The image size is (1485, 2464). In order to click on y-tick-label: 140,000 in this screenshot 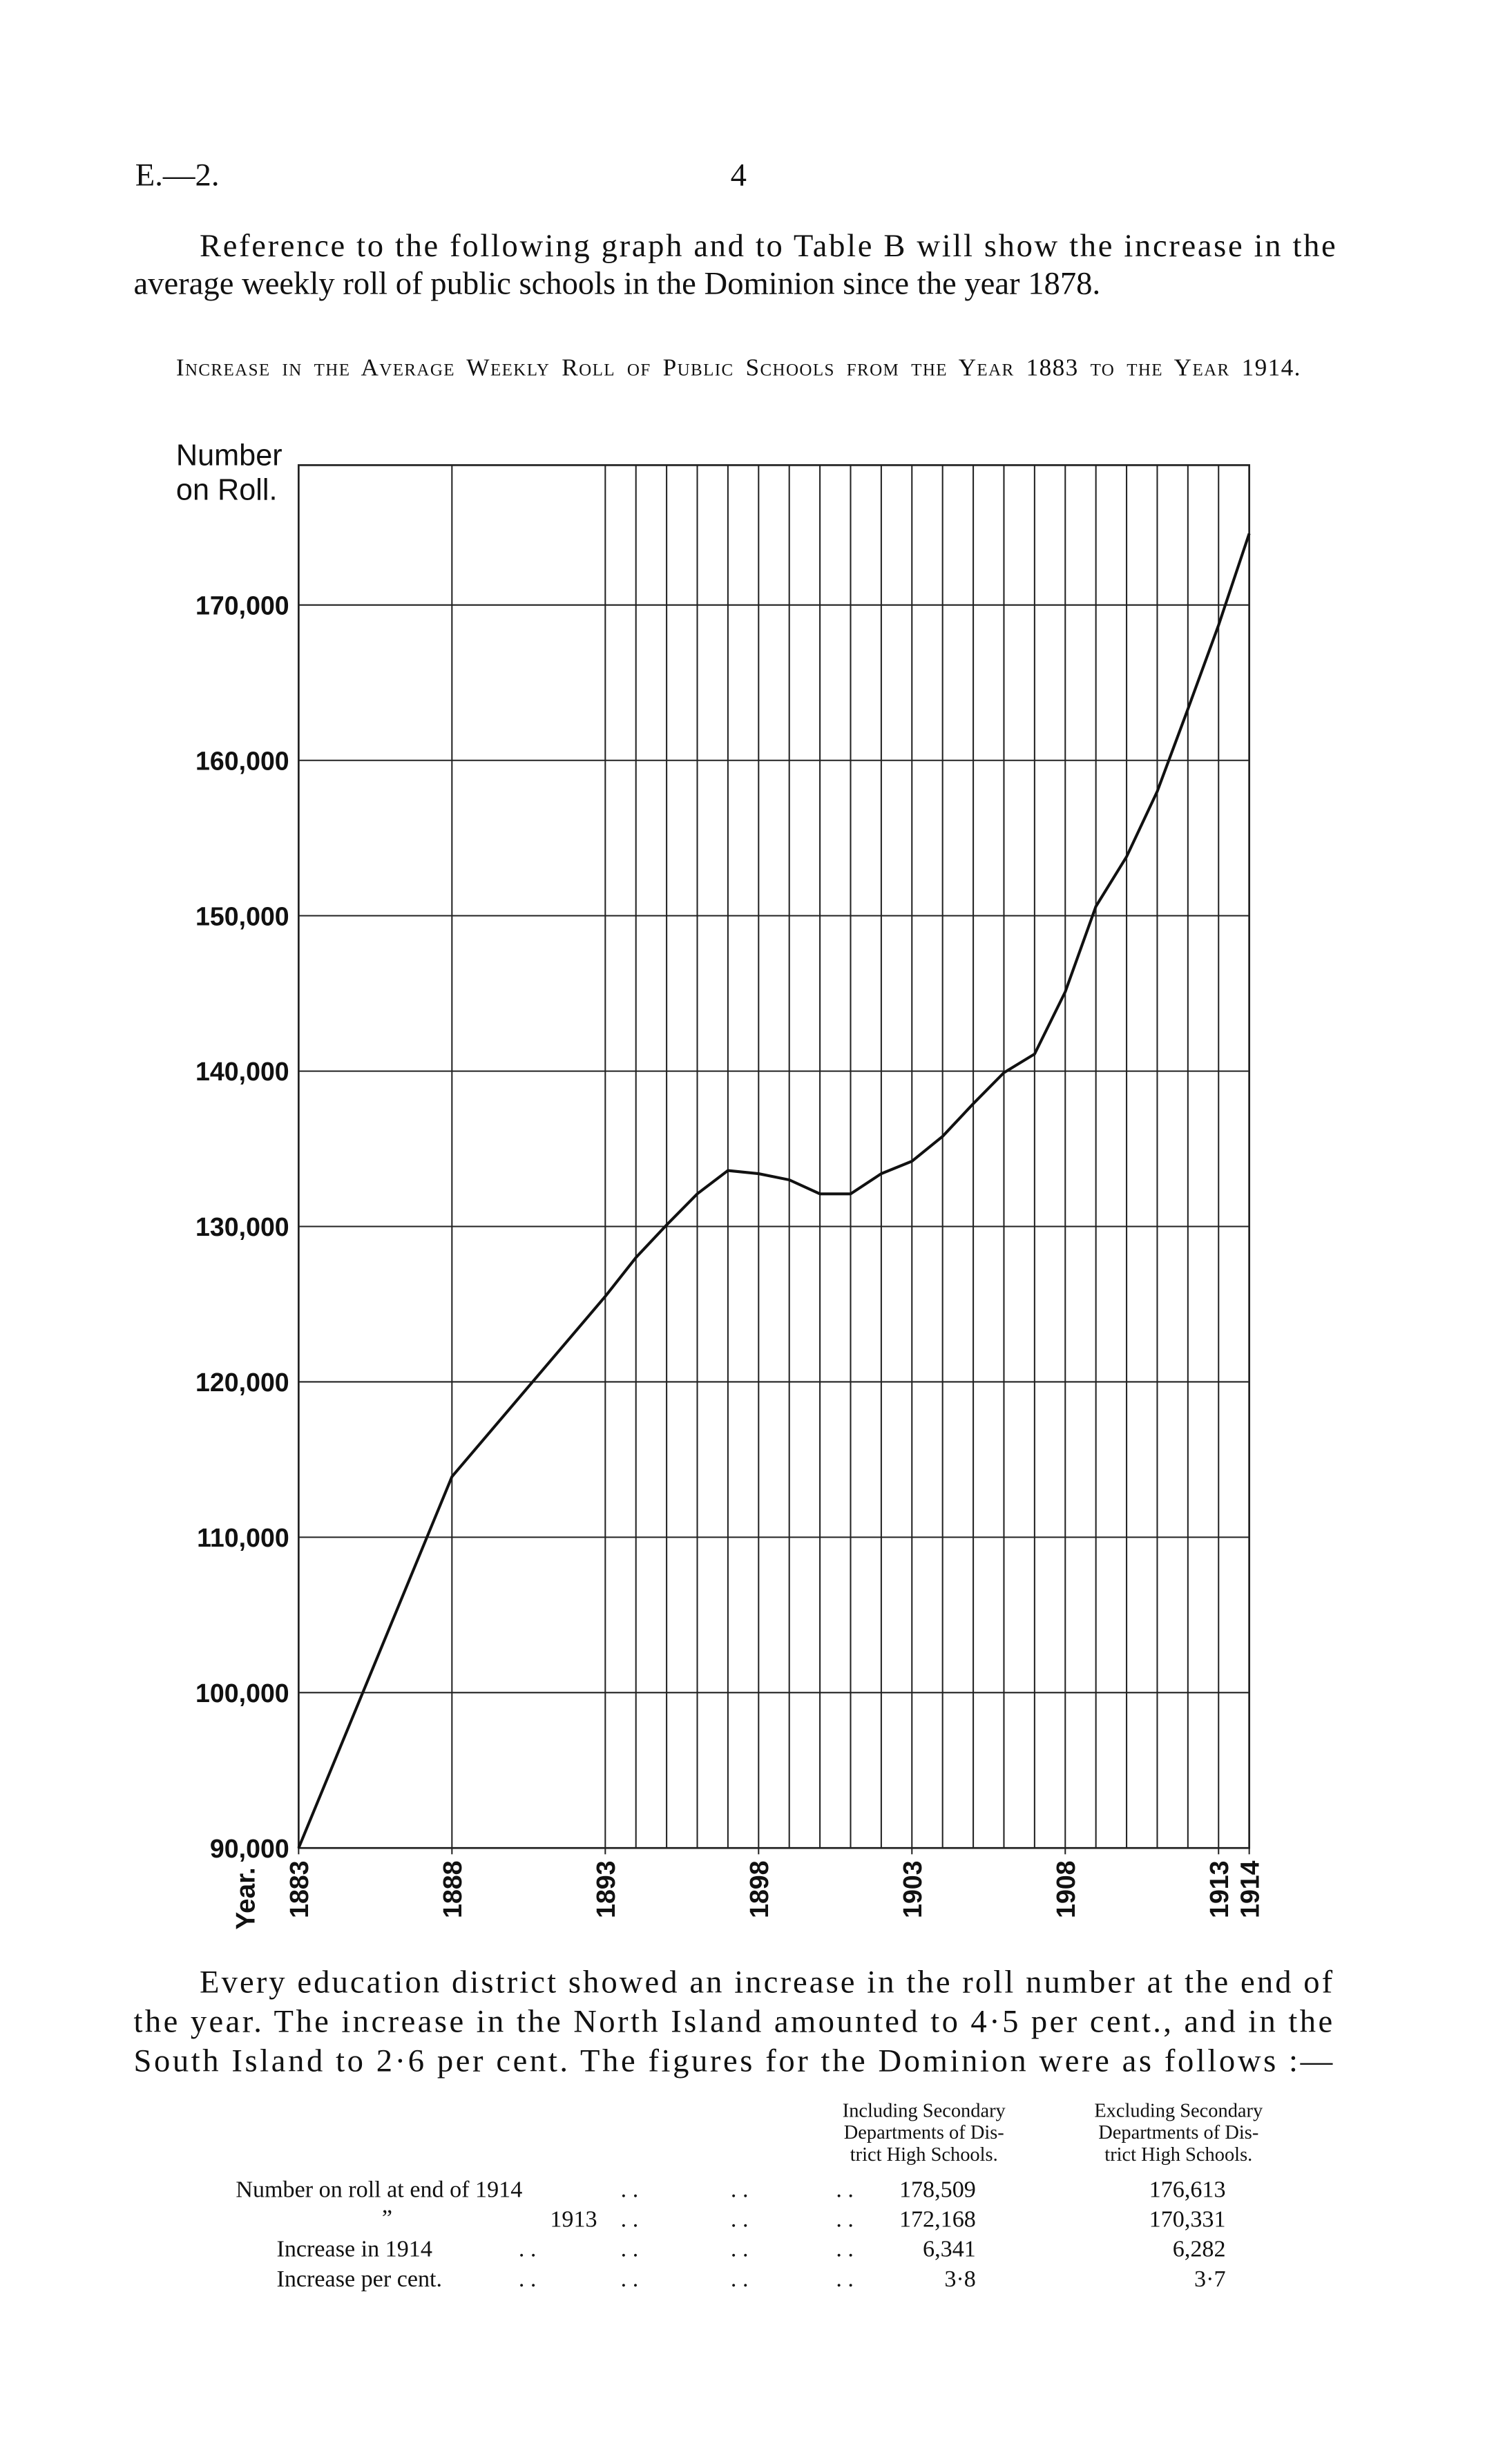, I will do `click(242, 1071)`.